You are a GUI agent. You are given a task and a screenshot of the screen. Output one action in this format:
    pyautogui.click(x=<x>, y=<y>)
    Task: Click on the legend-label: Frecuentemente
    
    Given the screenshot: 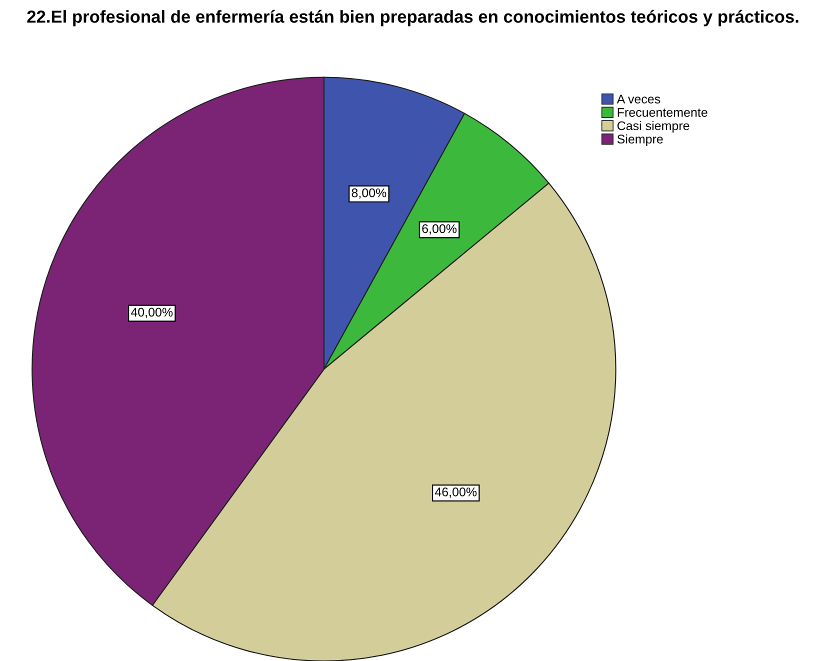 What is the action you would take?
    pyautogui.click(x=663, y=112)
    